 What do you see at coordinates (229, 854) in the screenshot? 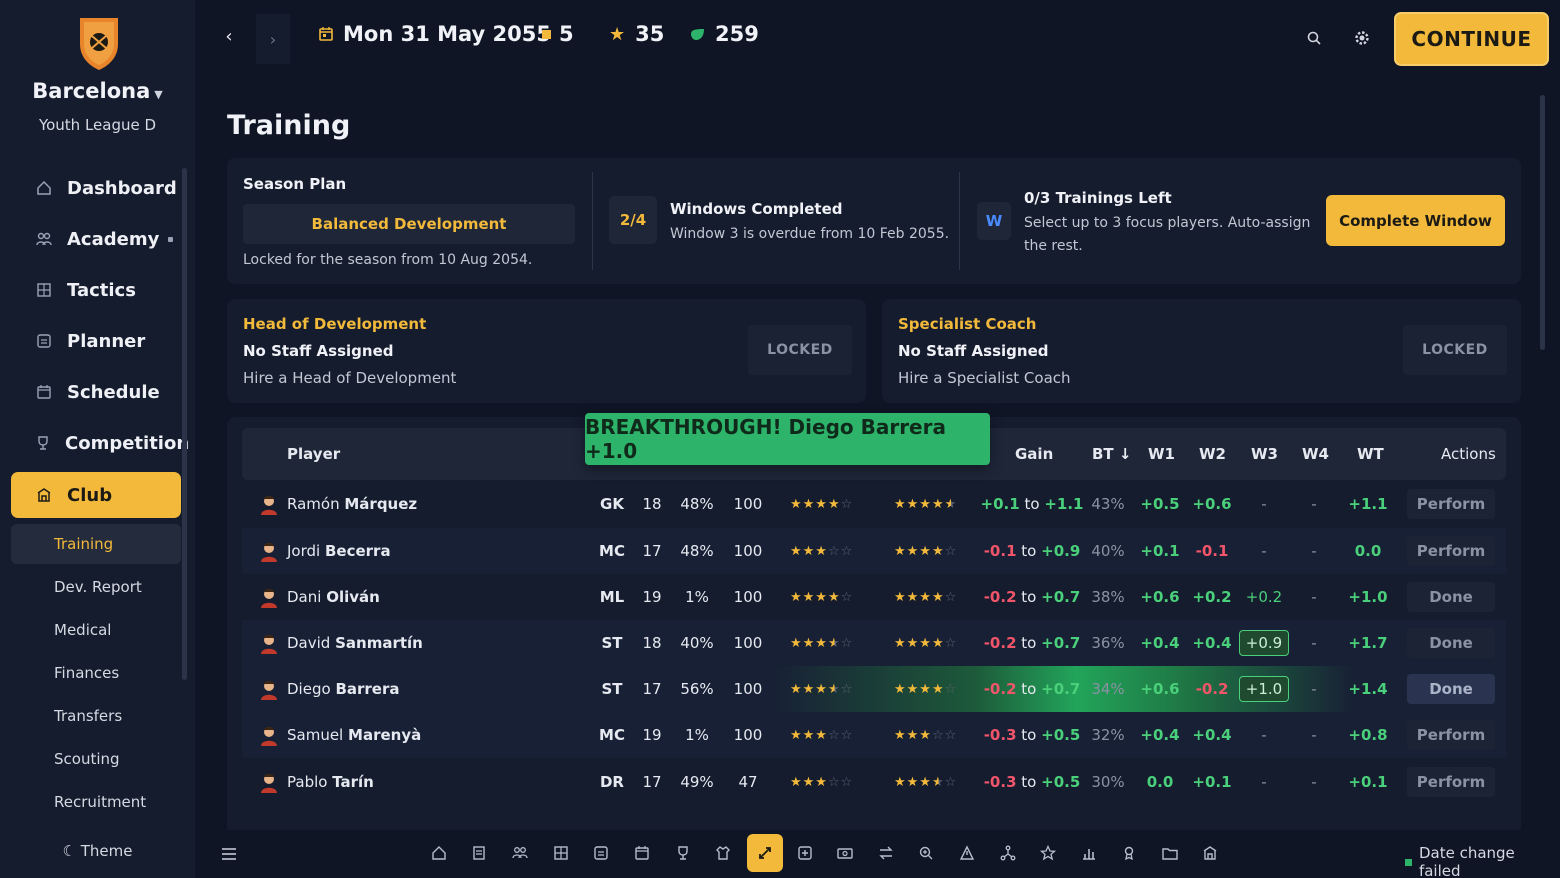
I see `hamburger-menu-icon` at bounding box center [229, 854].